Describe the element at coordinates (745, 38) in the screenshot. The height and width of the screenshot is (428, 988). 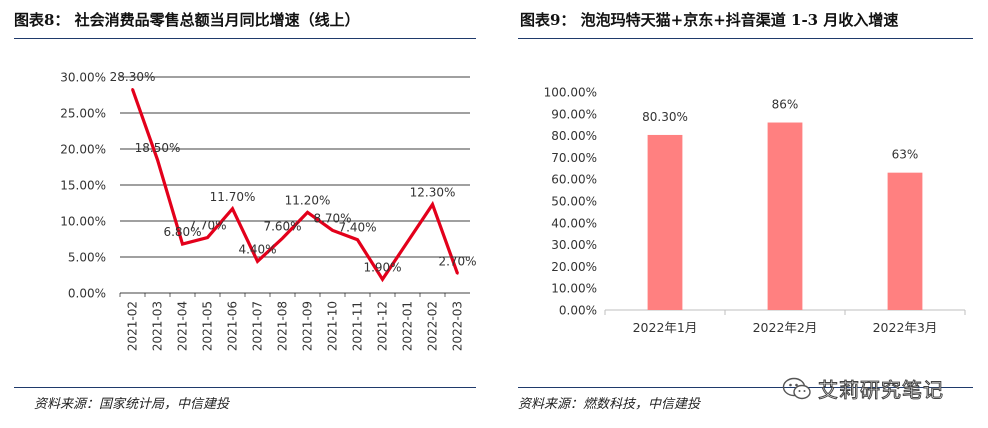
I see `right-title-rule` at that location.